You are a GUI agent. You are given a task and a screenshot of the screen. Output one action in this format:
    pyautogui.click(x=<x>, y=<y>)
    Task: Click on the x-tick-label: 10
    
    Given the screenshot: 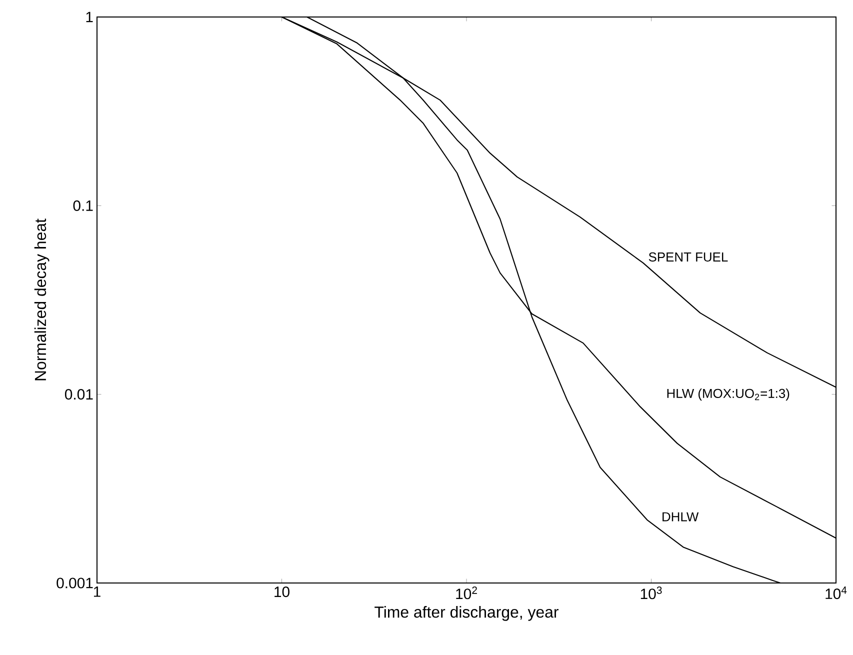 What is the action you would take?
    pyautogui.click(x=282, y=592)
    